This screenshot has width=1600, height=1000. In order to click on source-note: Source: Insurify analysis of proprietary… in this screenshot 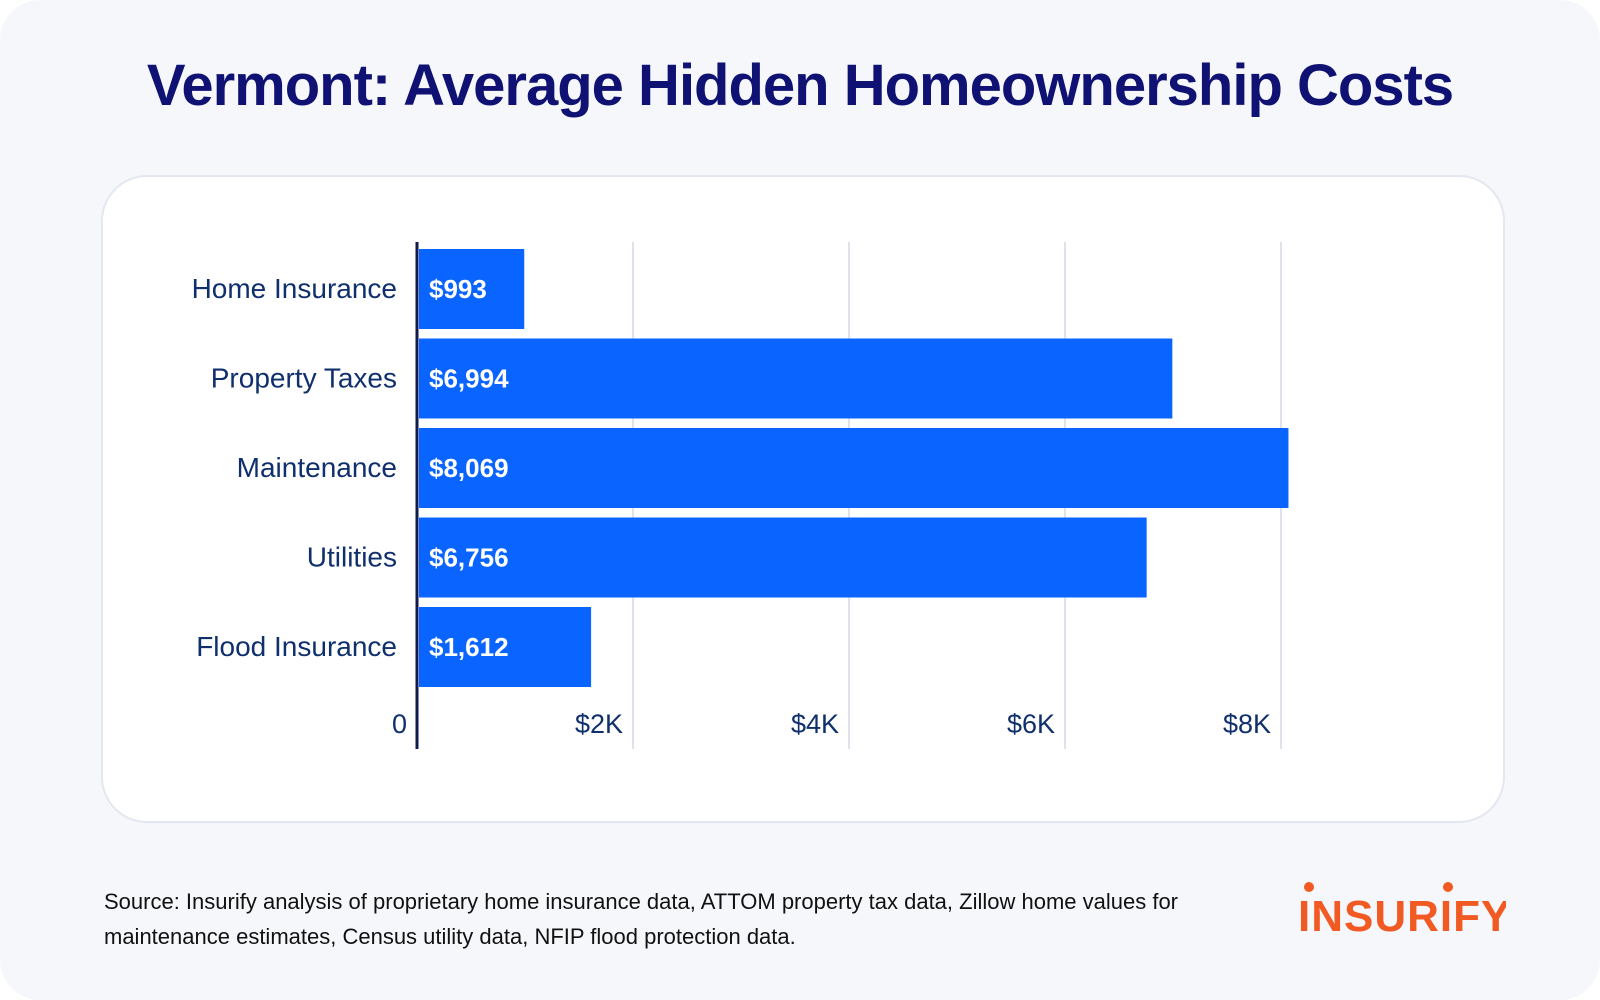, I will do `click(641, 919)`.